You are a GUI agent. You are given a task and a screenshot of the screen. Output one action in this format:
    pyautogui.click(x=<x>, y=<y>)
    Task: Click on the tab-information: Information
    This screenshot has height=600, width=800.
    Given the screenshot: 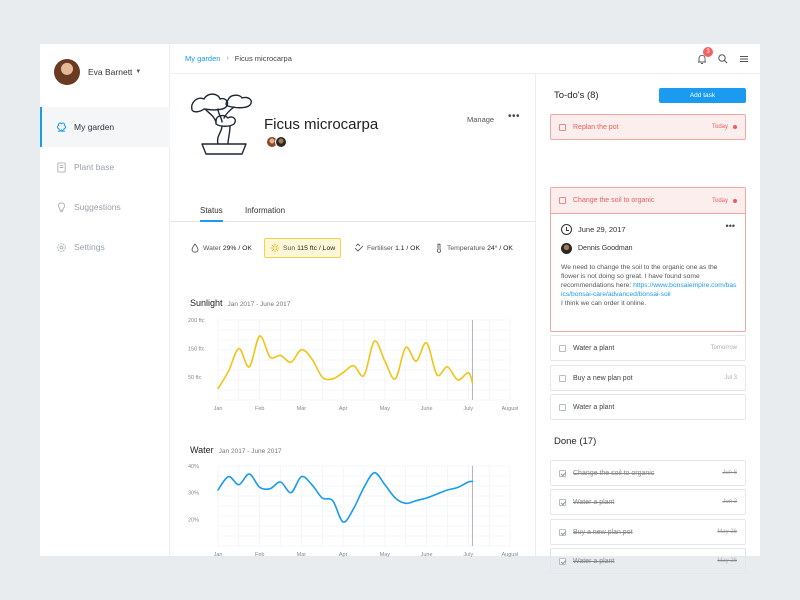 What is the action you would take?
    pyautogui.click(x=265, y=210)
    